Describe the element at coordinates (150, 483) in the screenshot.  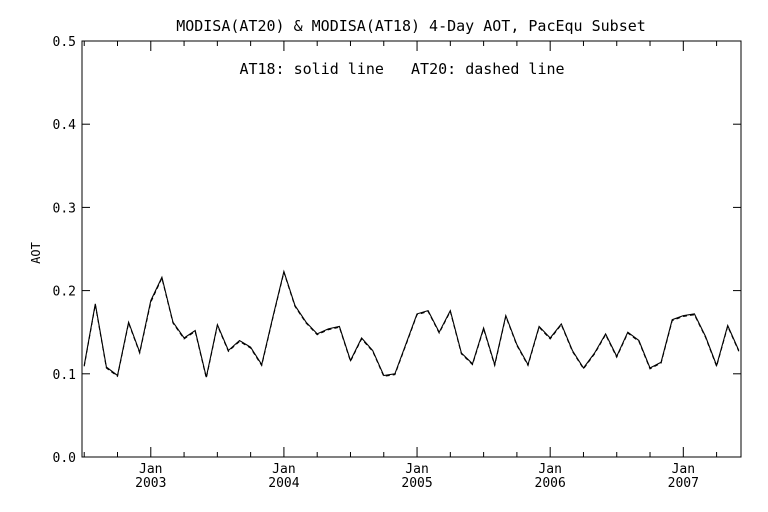
I see `x-tick-year-label: 2003` at that location.